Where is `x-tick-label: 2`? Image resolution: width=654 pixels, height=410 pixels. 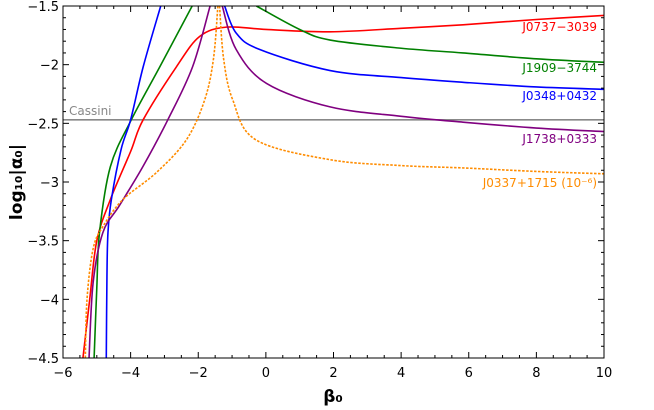 x-tick-label: 2 is located at coordinates (333, 373).